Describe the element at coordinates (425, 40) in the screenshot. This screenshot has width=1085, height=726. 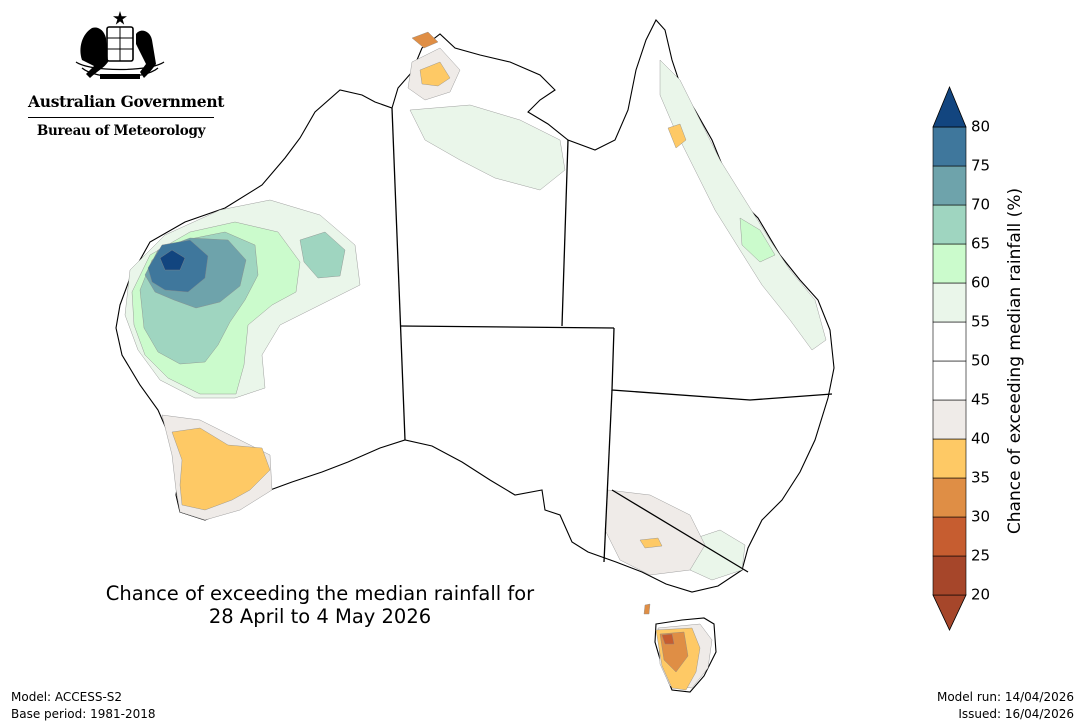
I see `region-30-35-top-end` at that location.